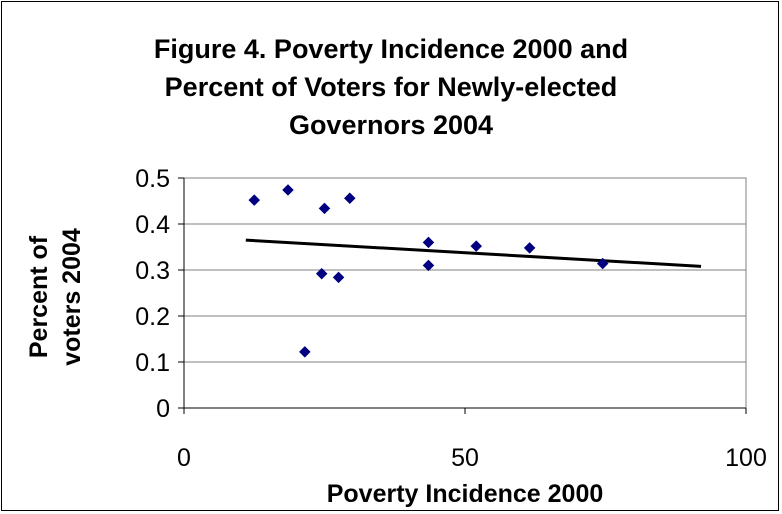 This screenshot has width=782, height=514. Describe the element at coordinates (152, 225) in the screenshot. I see `y-tick-label: 0.4` at that location.